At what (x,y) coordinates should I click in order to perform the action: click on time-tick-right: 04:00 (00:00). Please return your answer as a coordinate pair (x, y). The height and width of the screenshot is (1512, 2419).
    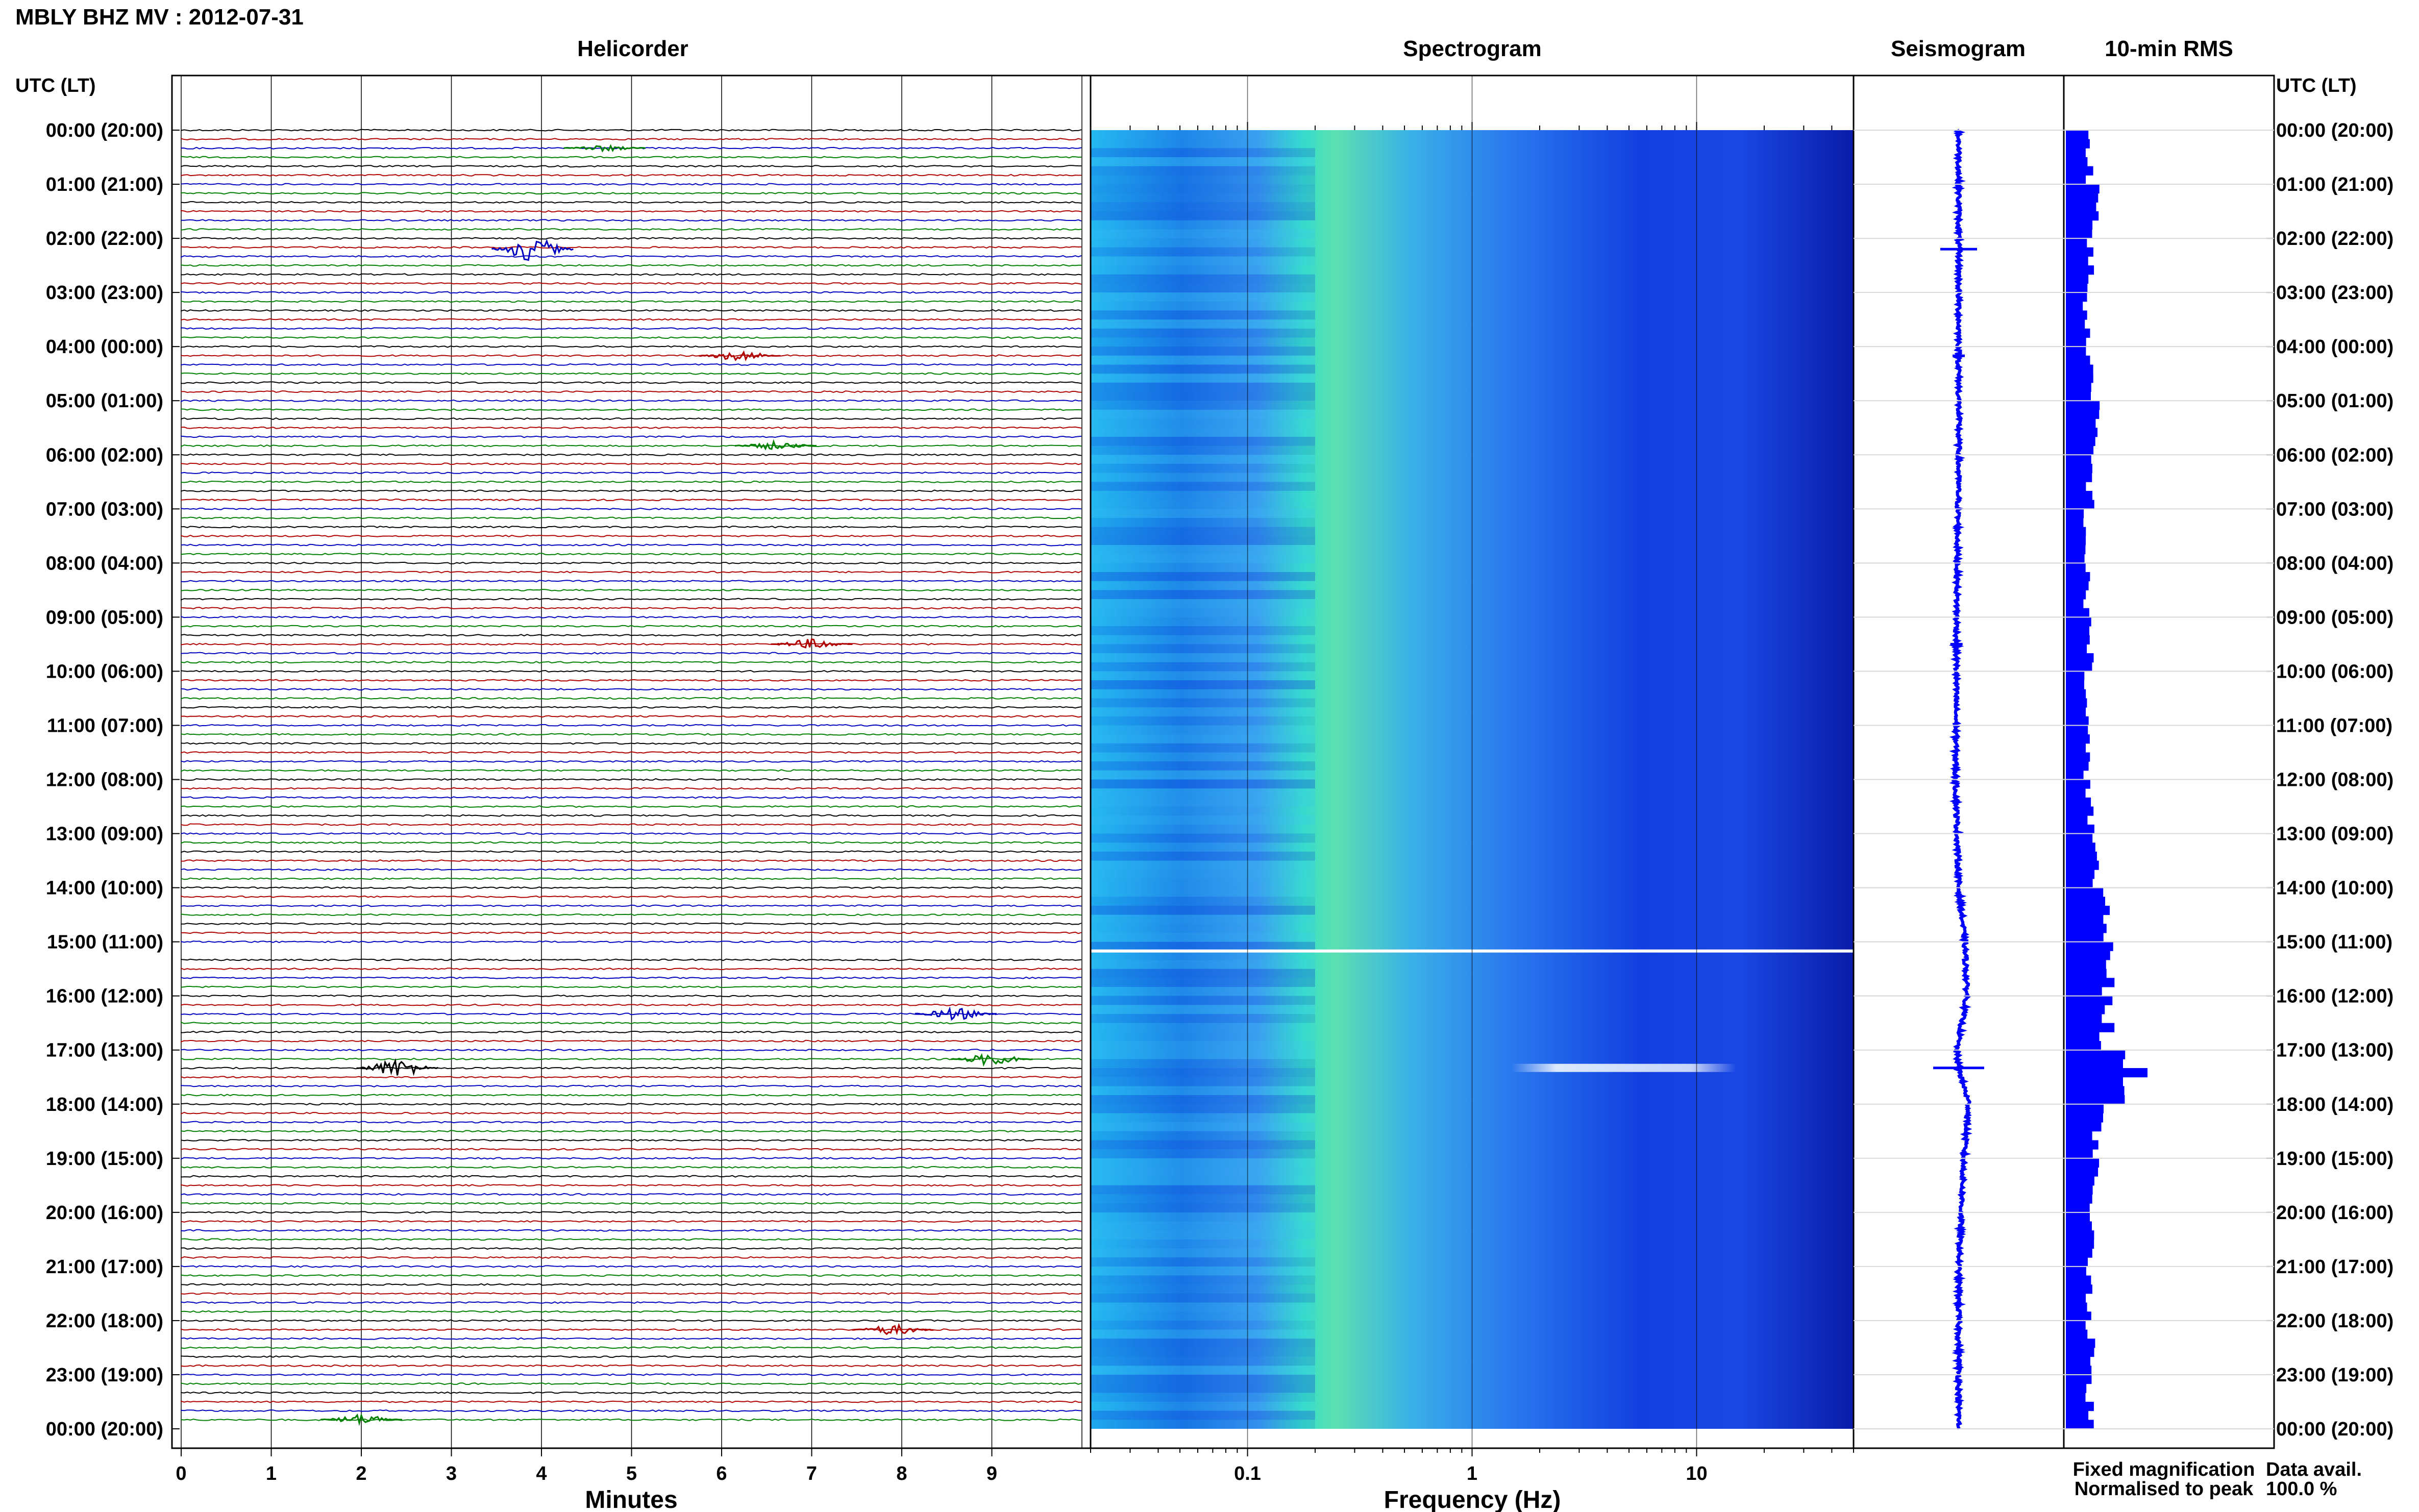
    Looking at the image, I should click on (2334, 347).